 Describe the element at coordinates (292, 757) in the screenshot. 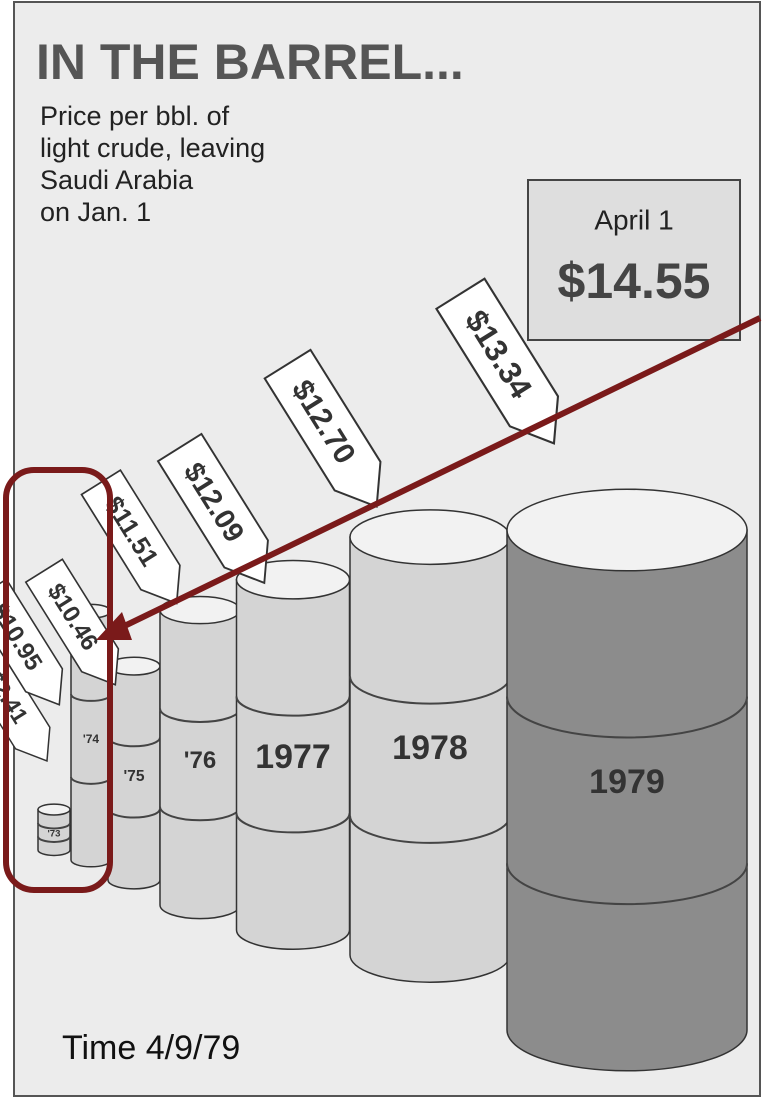

I see `barrel-label: 1977` at that location.